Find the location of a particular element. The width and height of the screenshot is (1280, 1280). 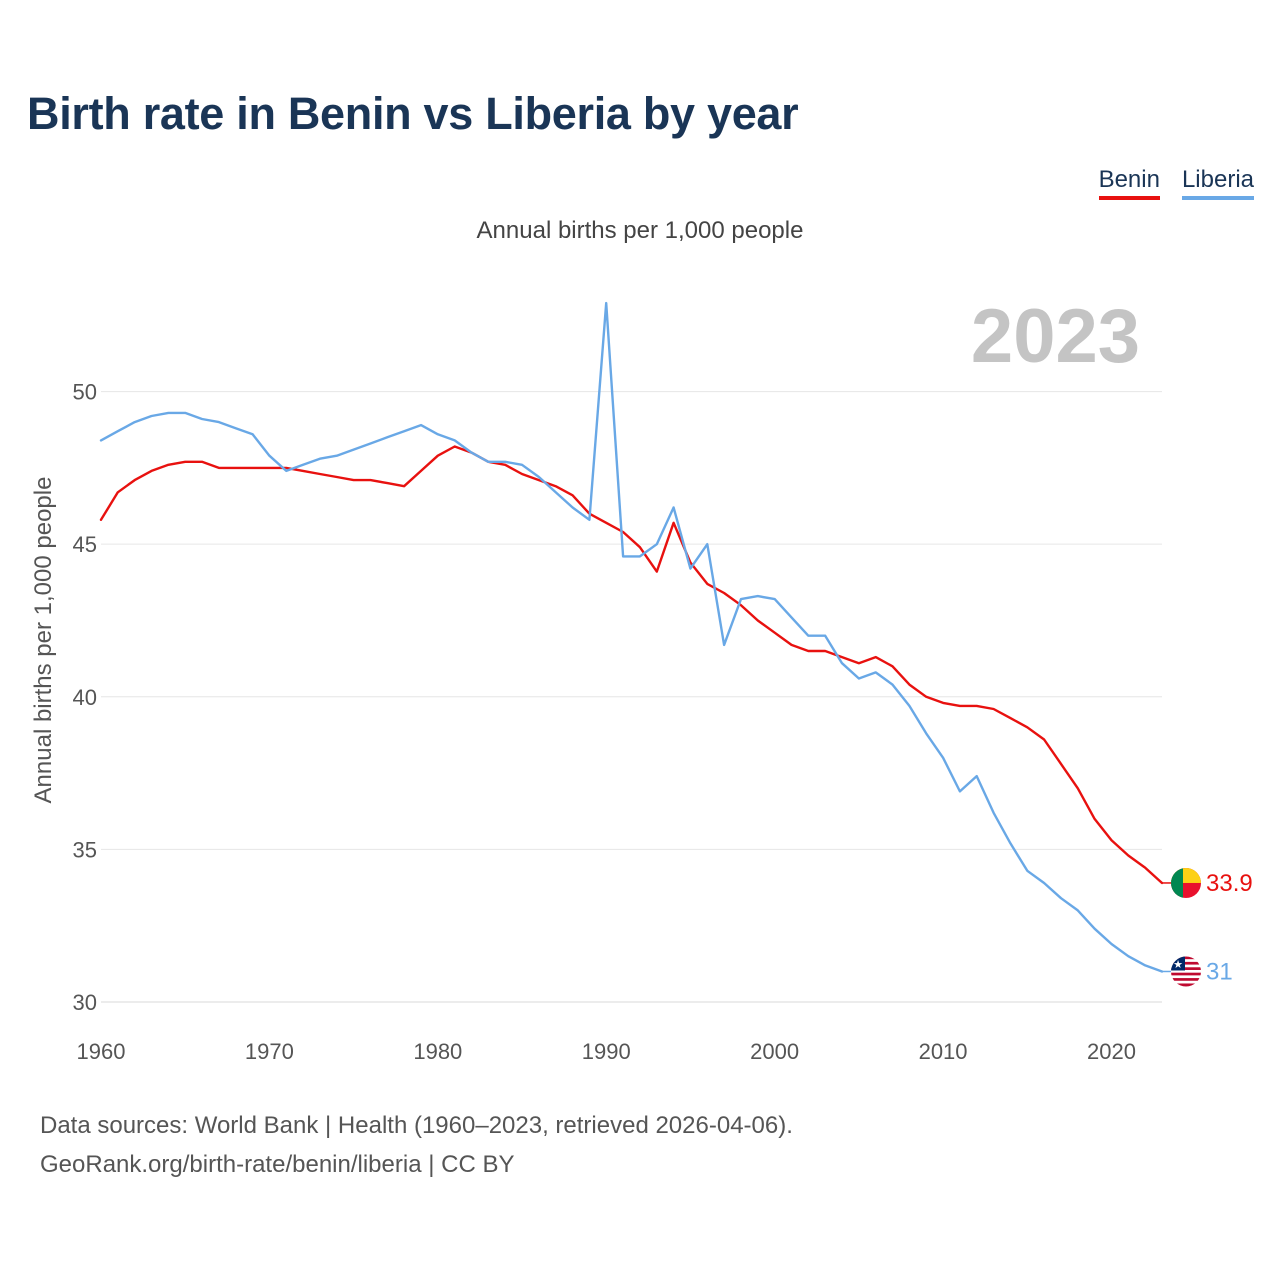

y-tick-label: 30 is located at coordinates (85, 1002).